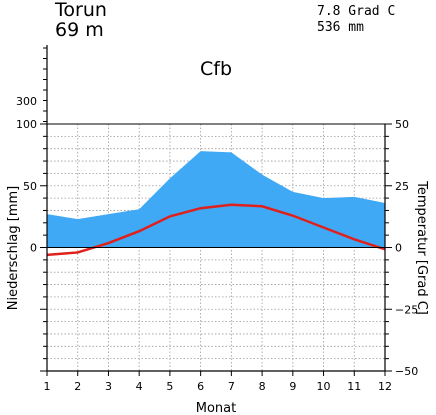  I want to click on y-tick-label: 0, so click(33, 248).